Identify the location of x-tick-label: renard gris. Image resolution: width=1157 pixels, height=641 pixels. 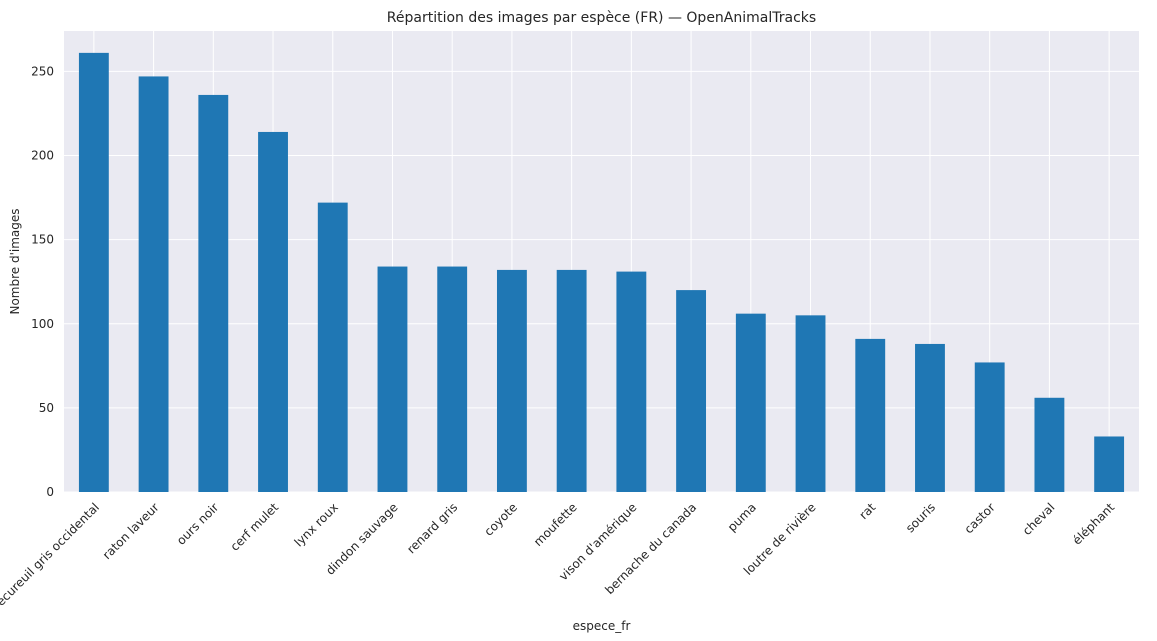
(432, 528).